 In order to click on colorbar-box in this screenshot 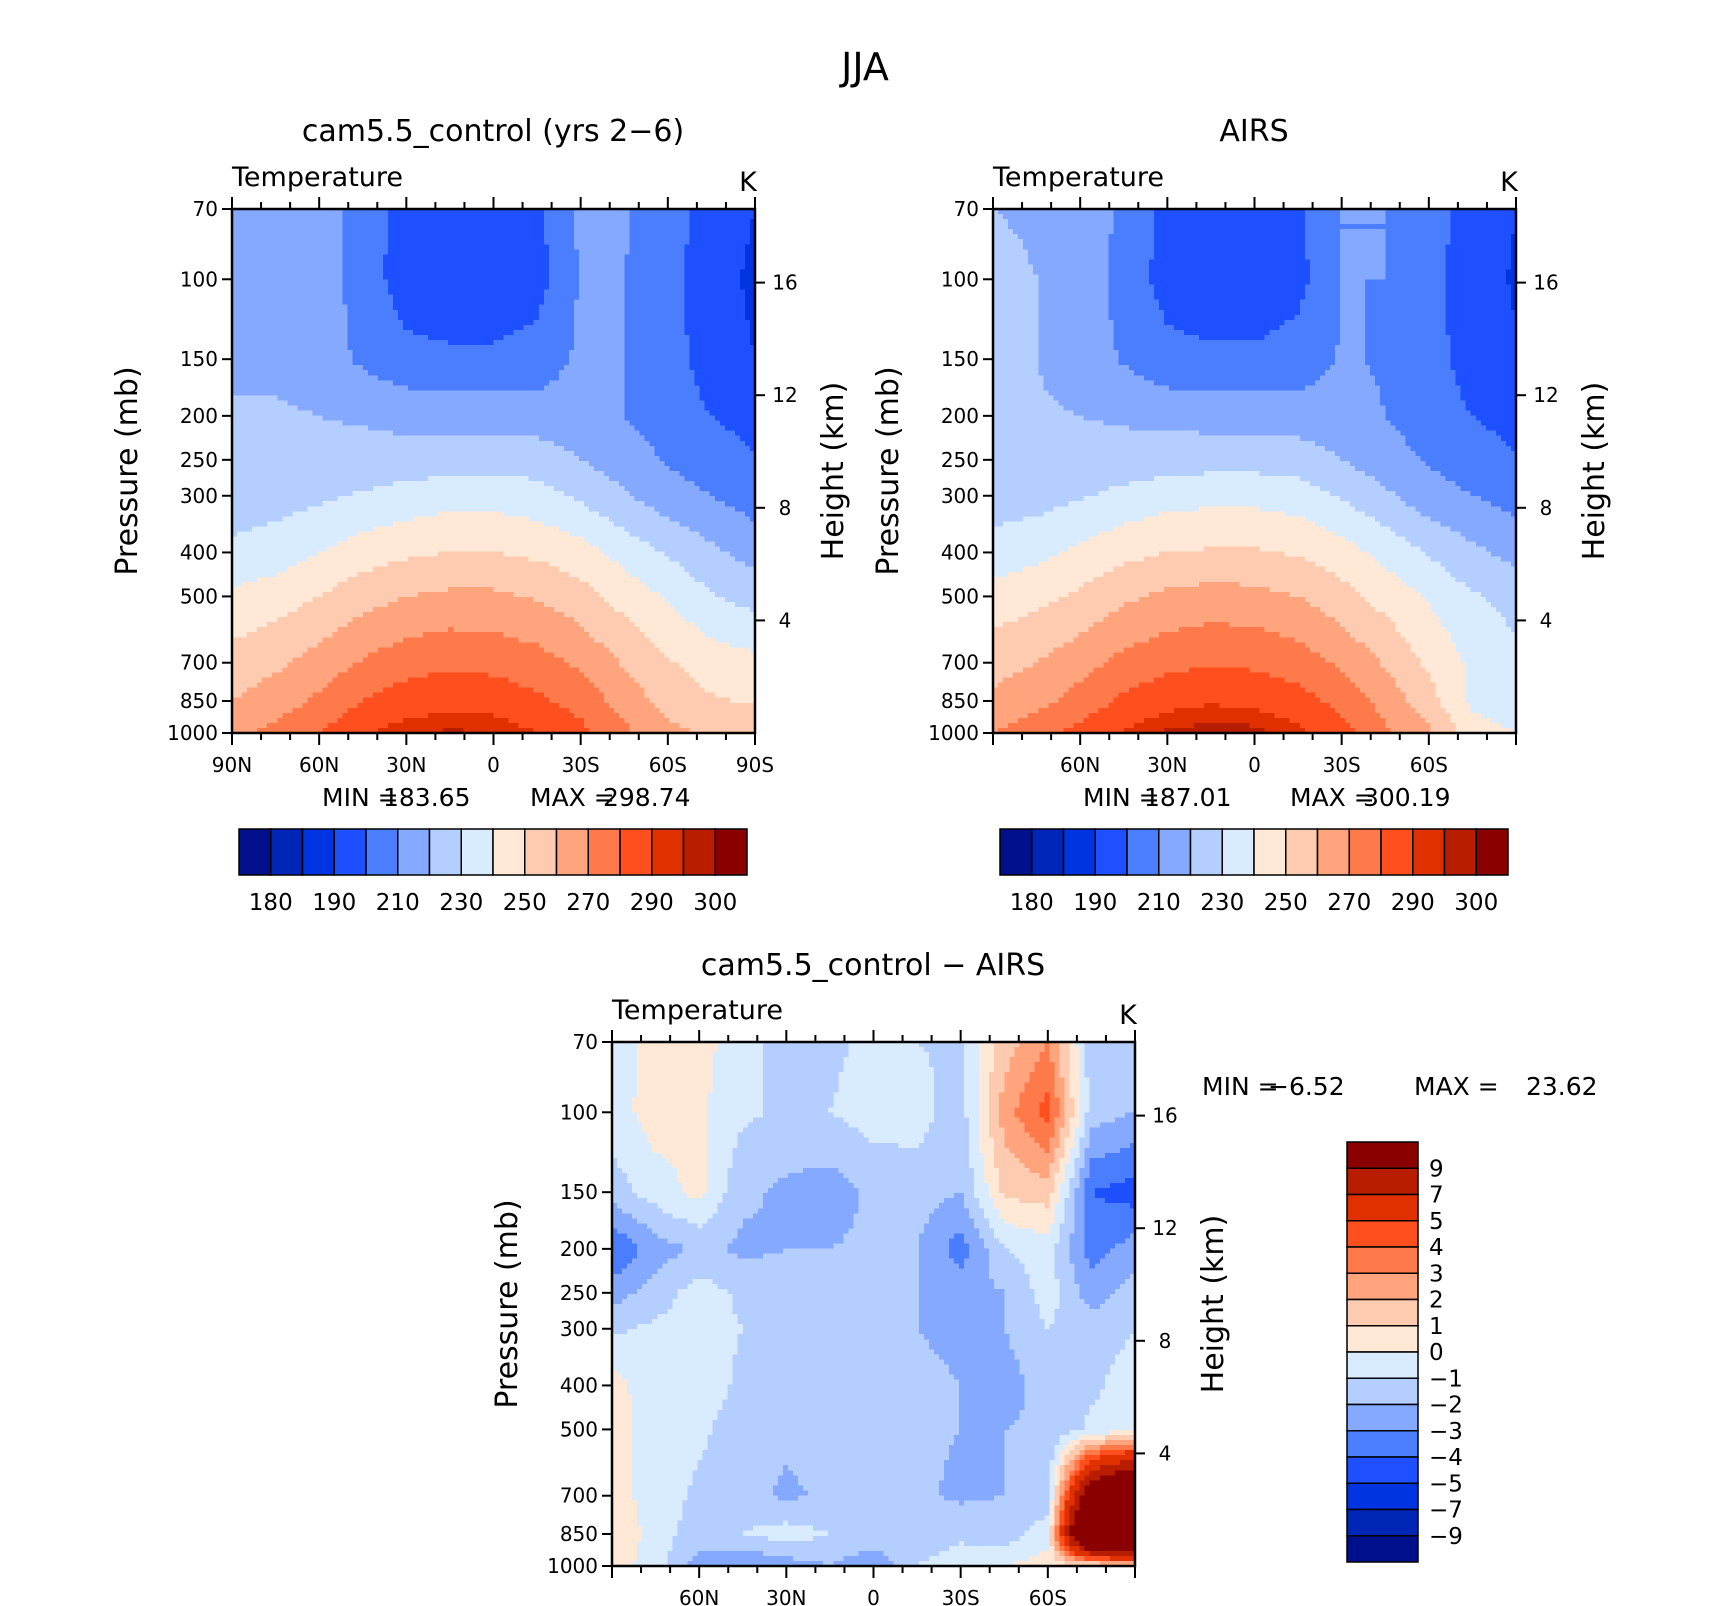, I will do `click(1382, 1181)`.